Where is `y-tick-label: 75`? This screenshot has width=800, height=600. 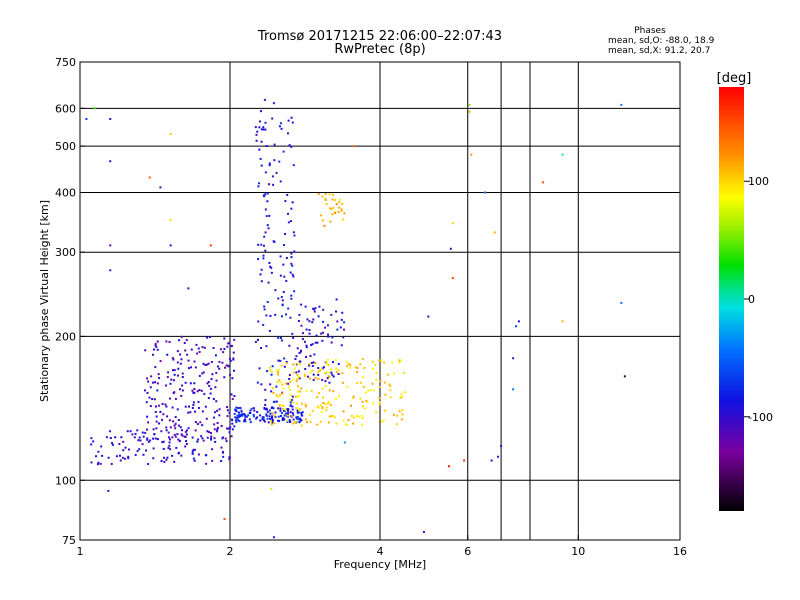 y-tick-label: 75 is located at coordinates (69, 540).